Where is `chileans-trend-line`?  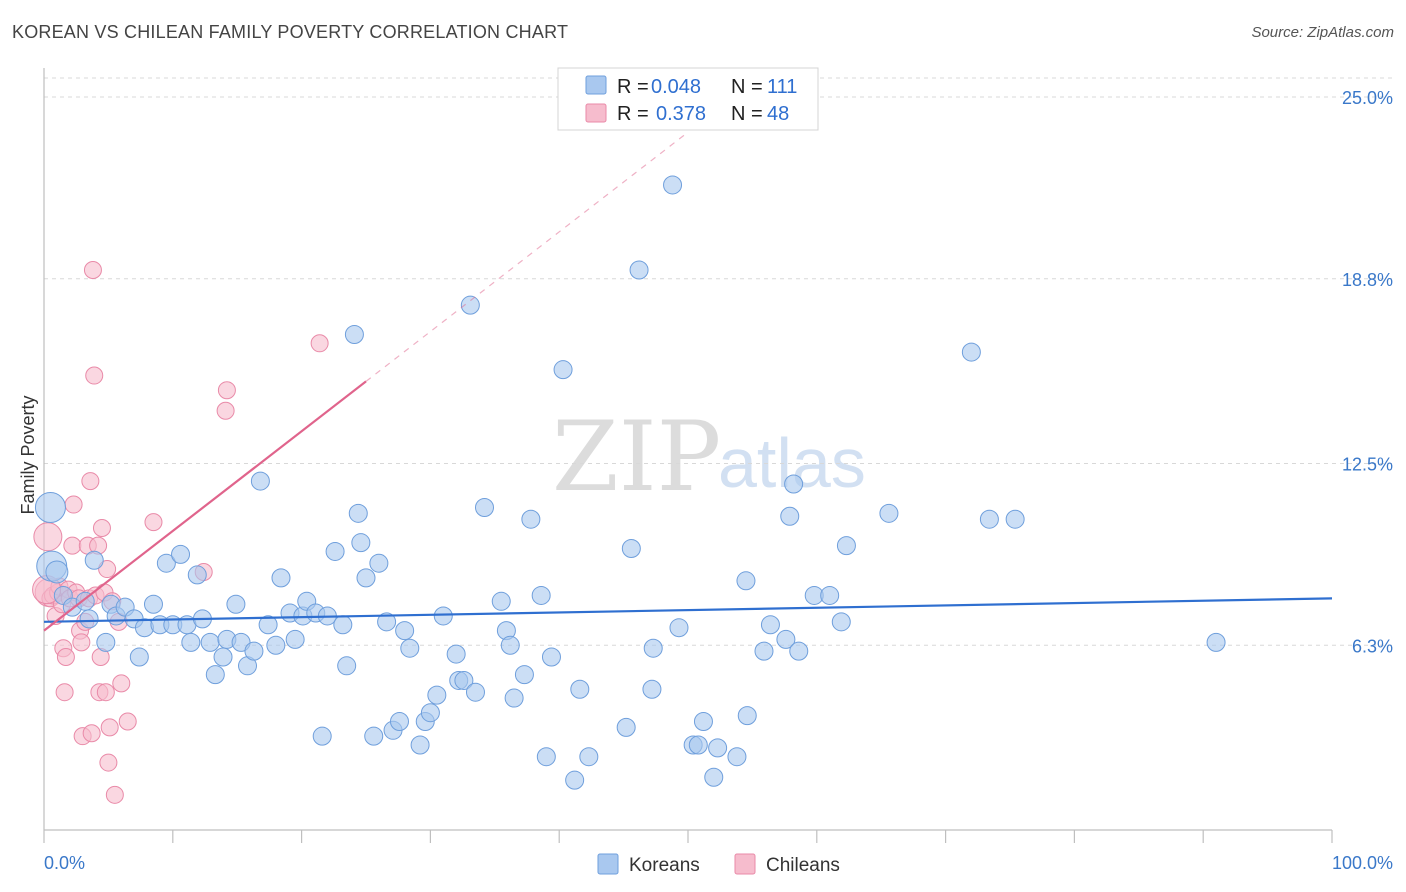 chileans-trend-line is located at coordinates (205, 506).